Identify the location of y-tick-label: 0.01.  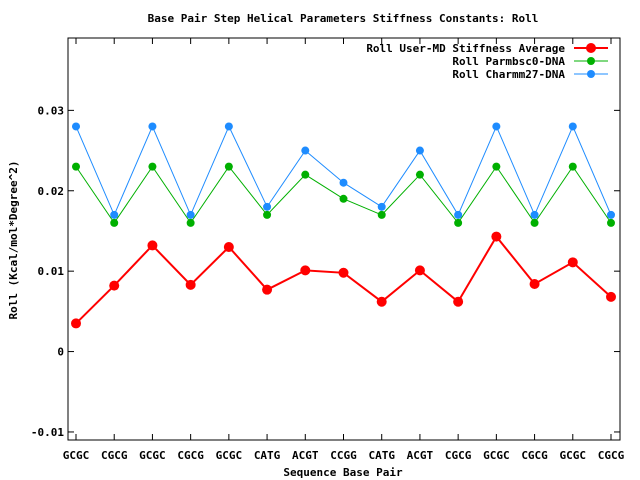
(51, 271).